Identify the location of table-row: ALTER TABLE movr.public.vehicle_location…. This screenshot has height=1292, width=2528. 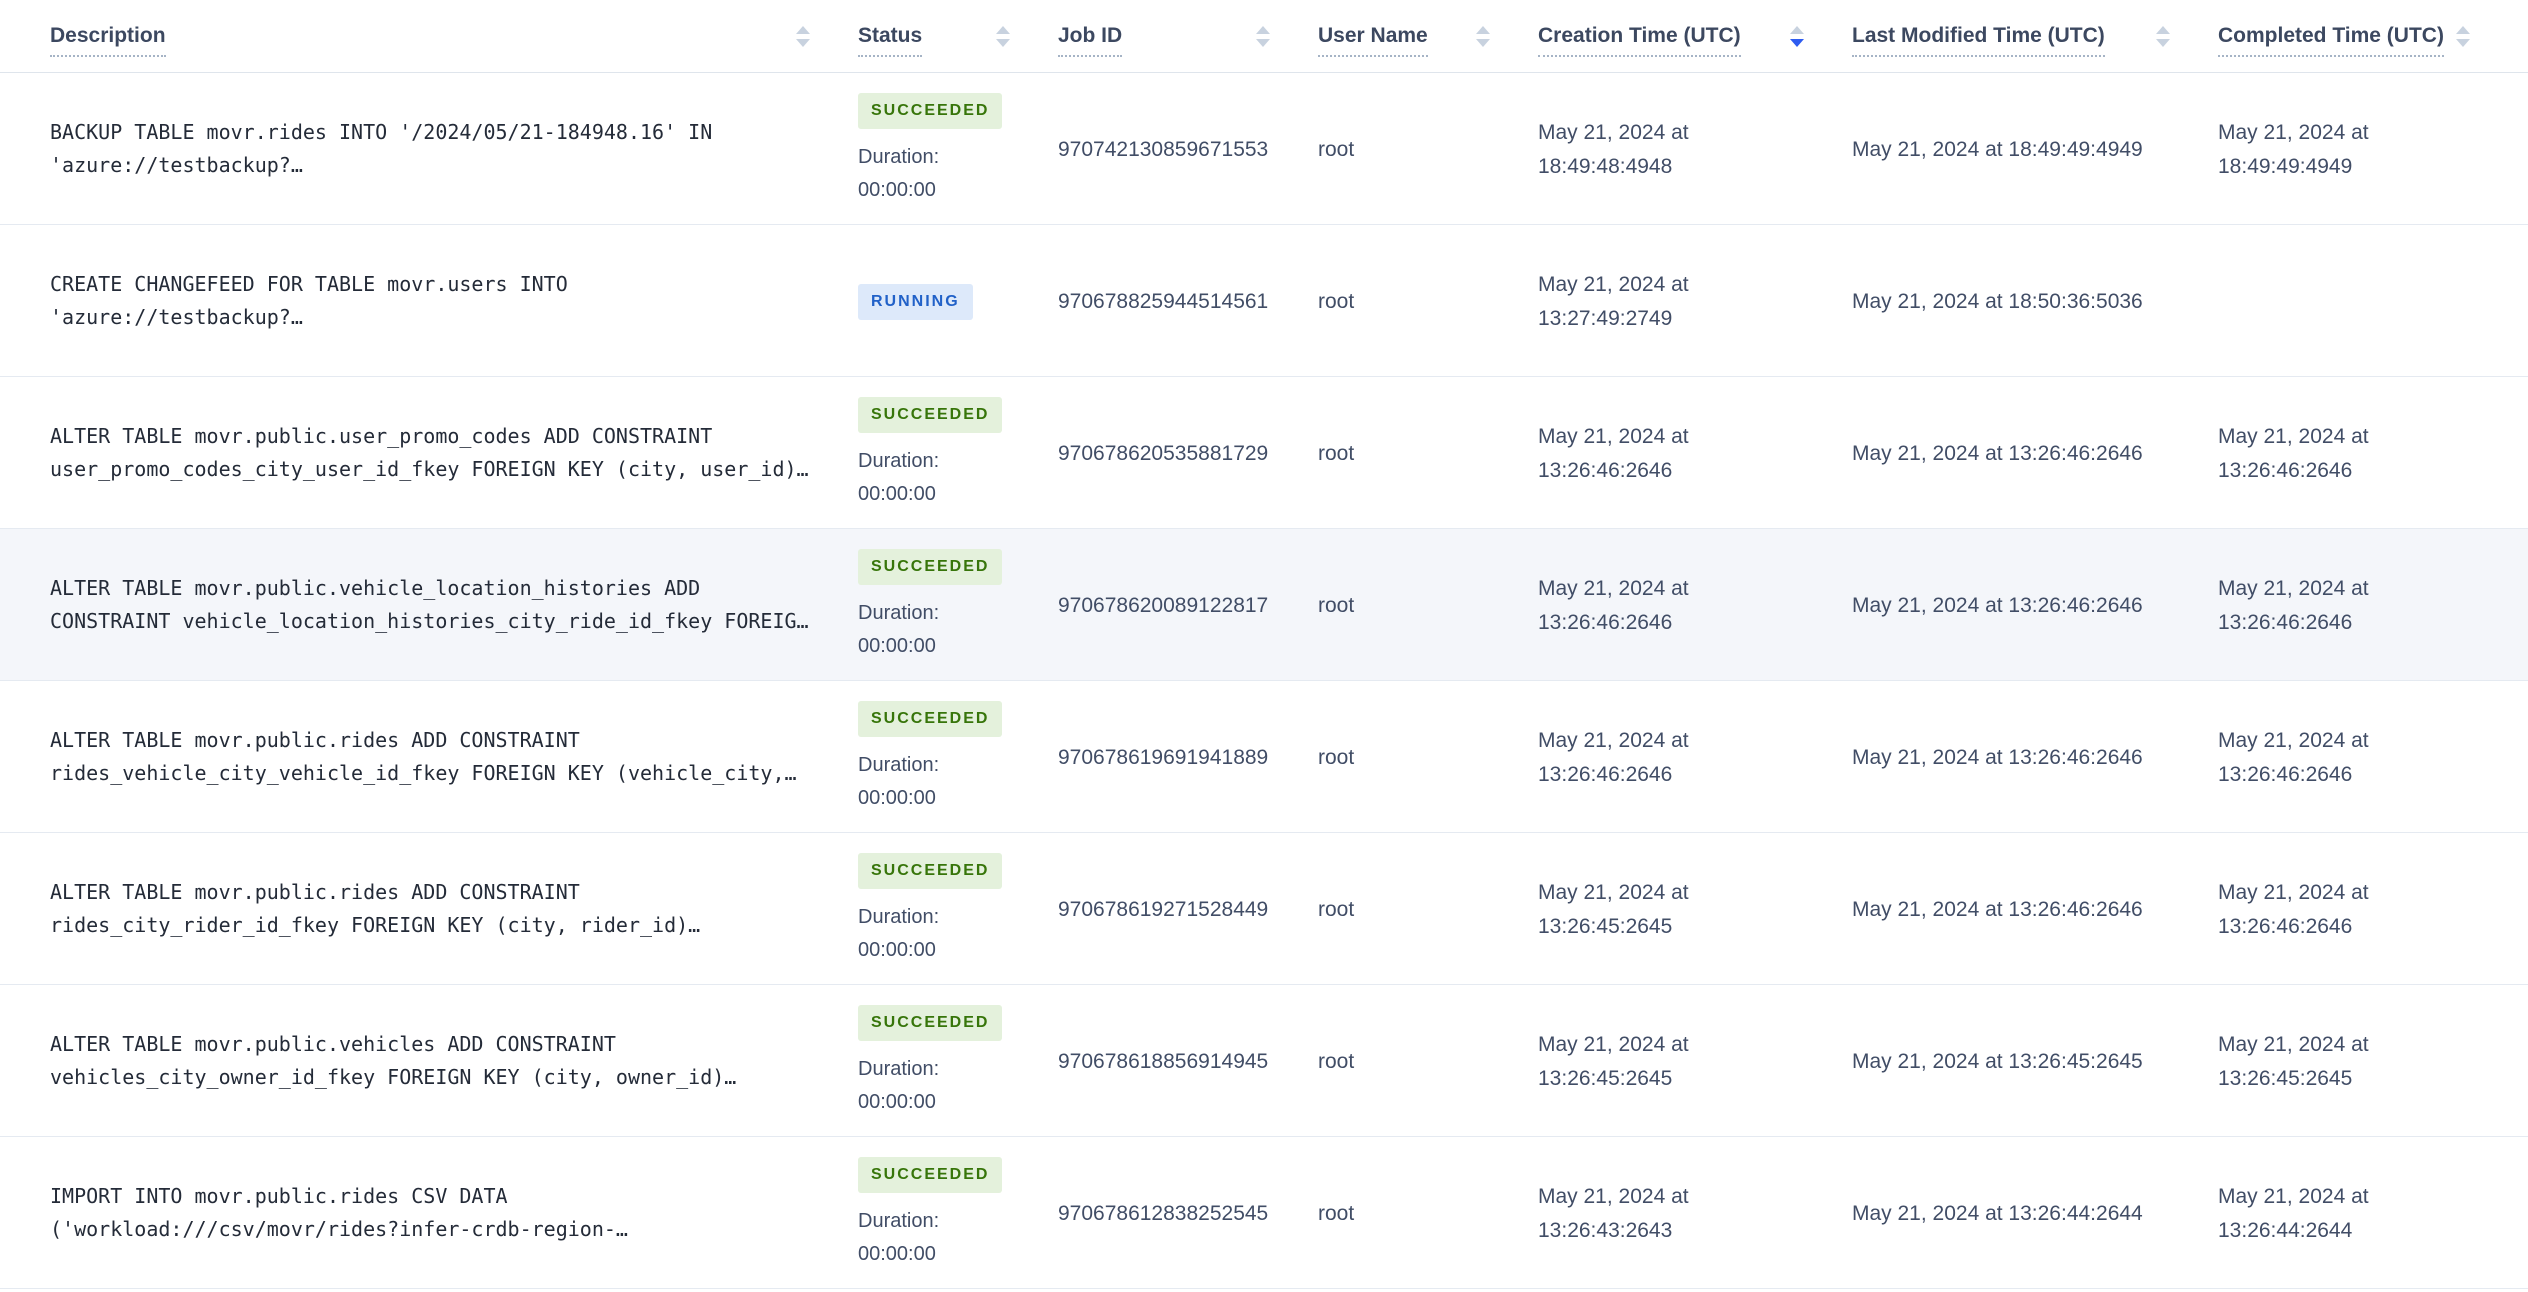
(1264, 605).